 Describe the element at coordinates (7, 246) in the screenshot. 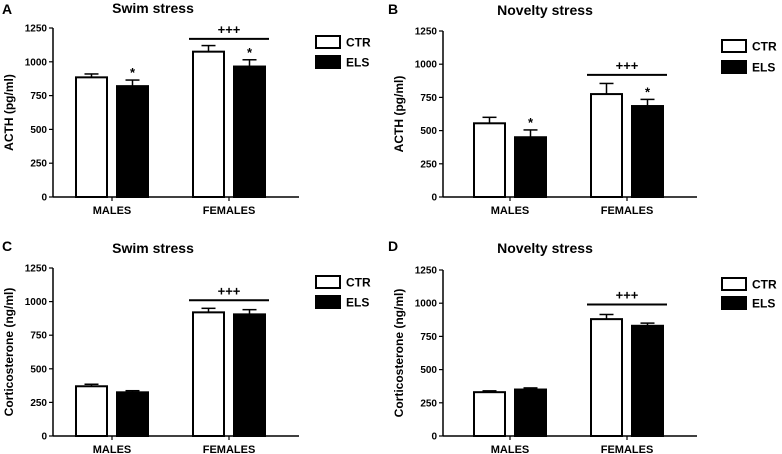

I see `panel-letter: C` at that location.